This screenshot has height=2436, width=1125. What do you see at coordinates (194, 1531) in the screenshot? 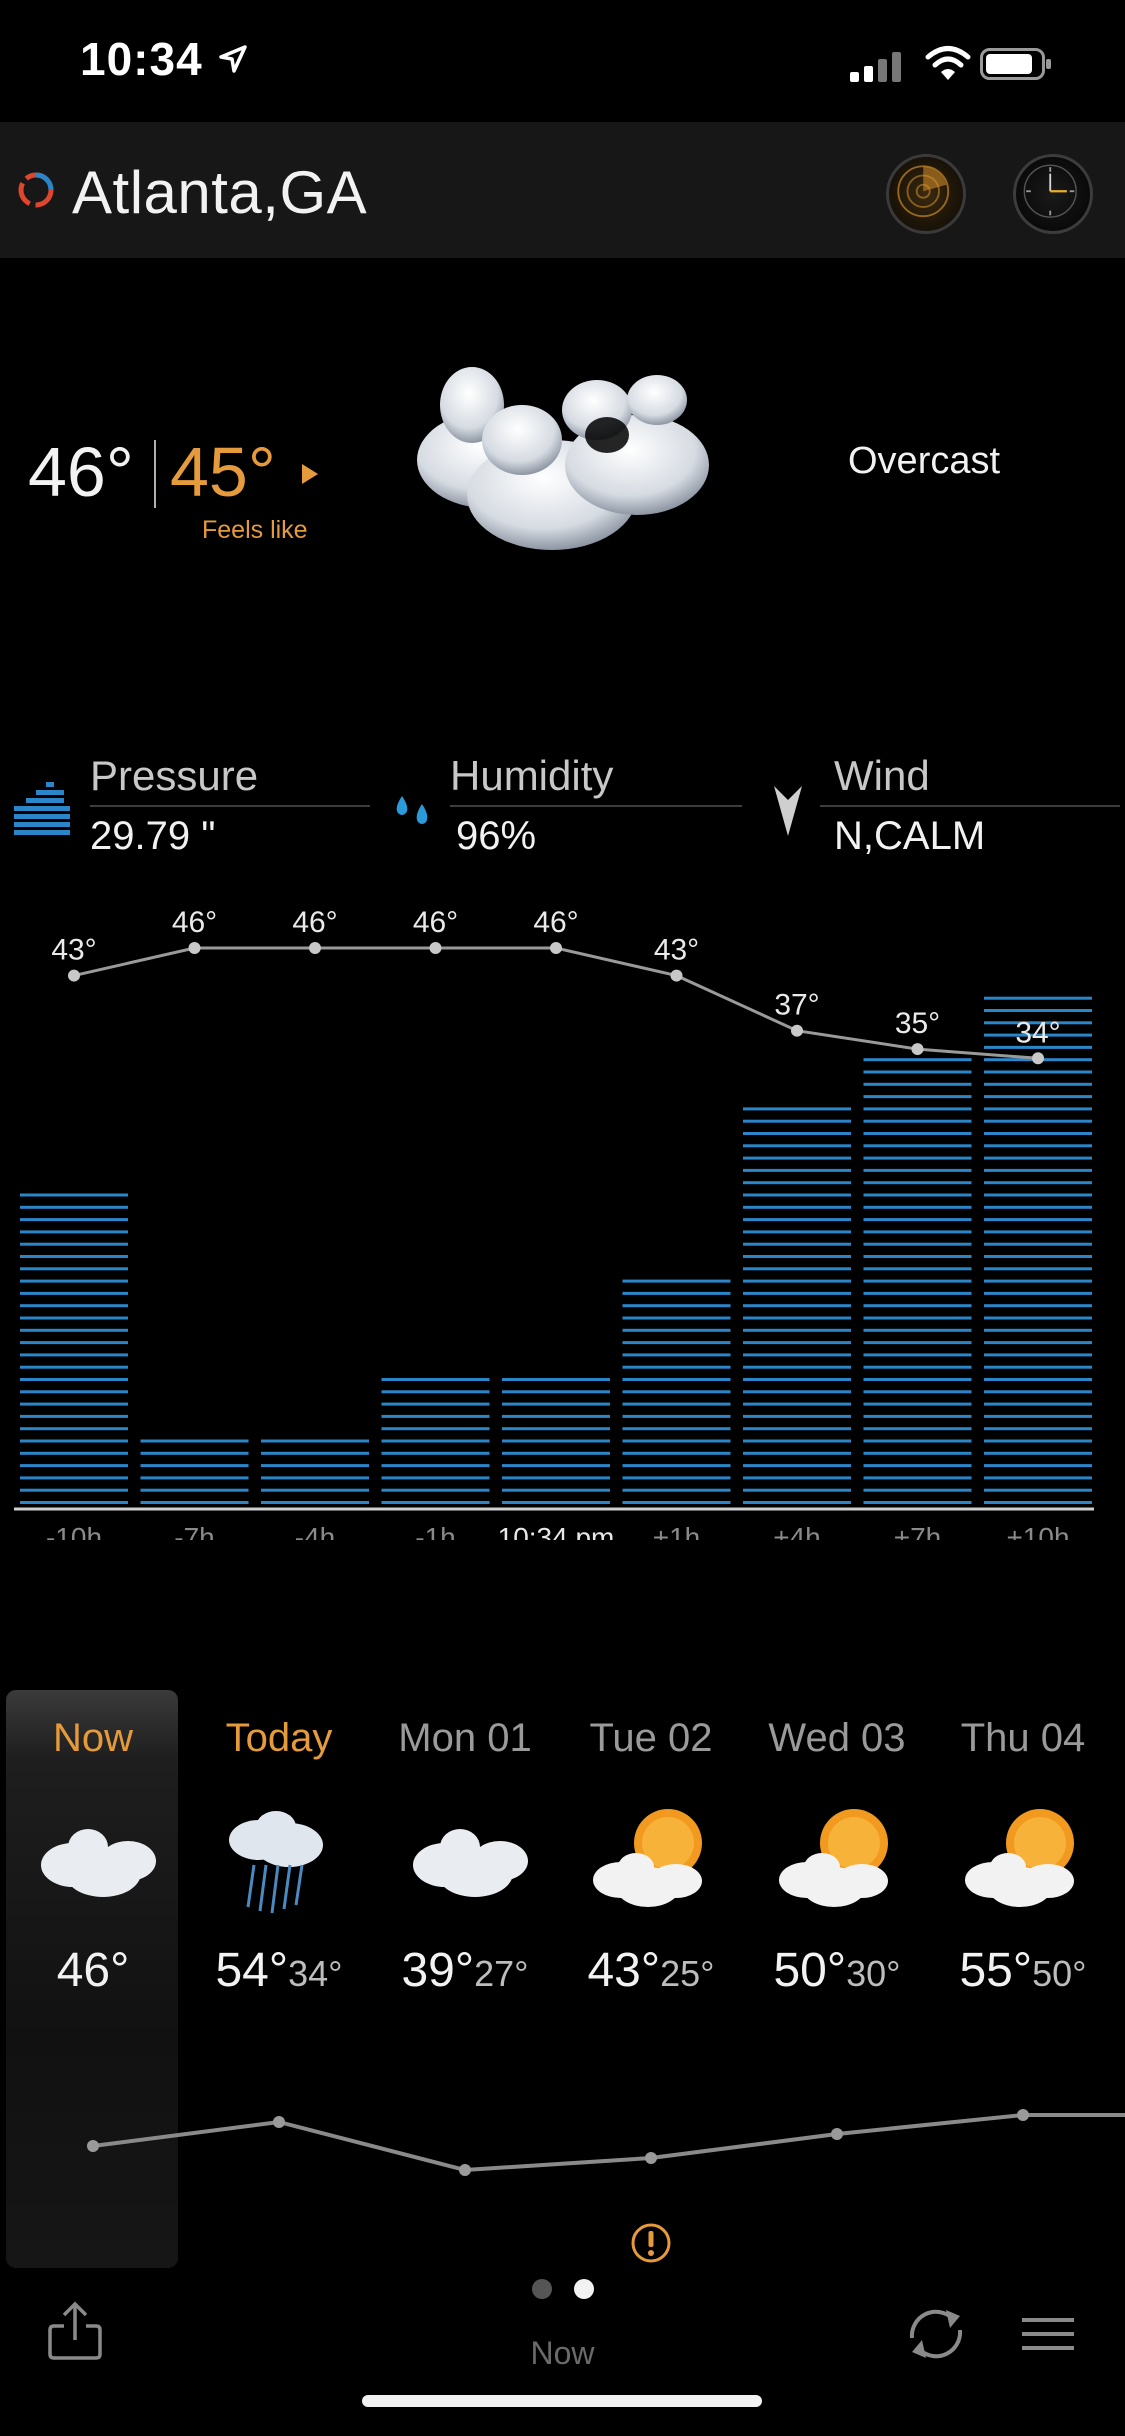
I see `hour-tick-label: -7h` at bounding box center [194, 1531].